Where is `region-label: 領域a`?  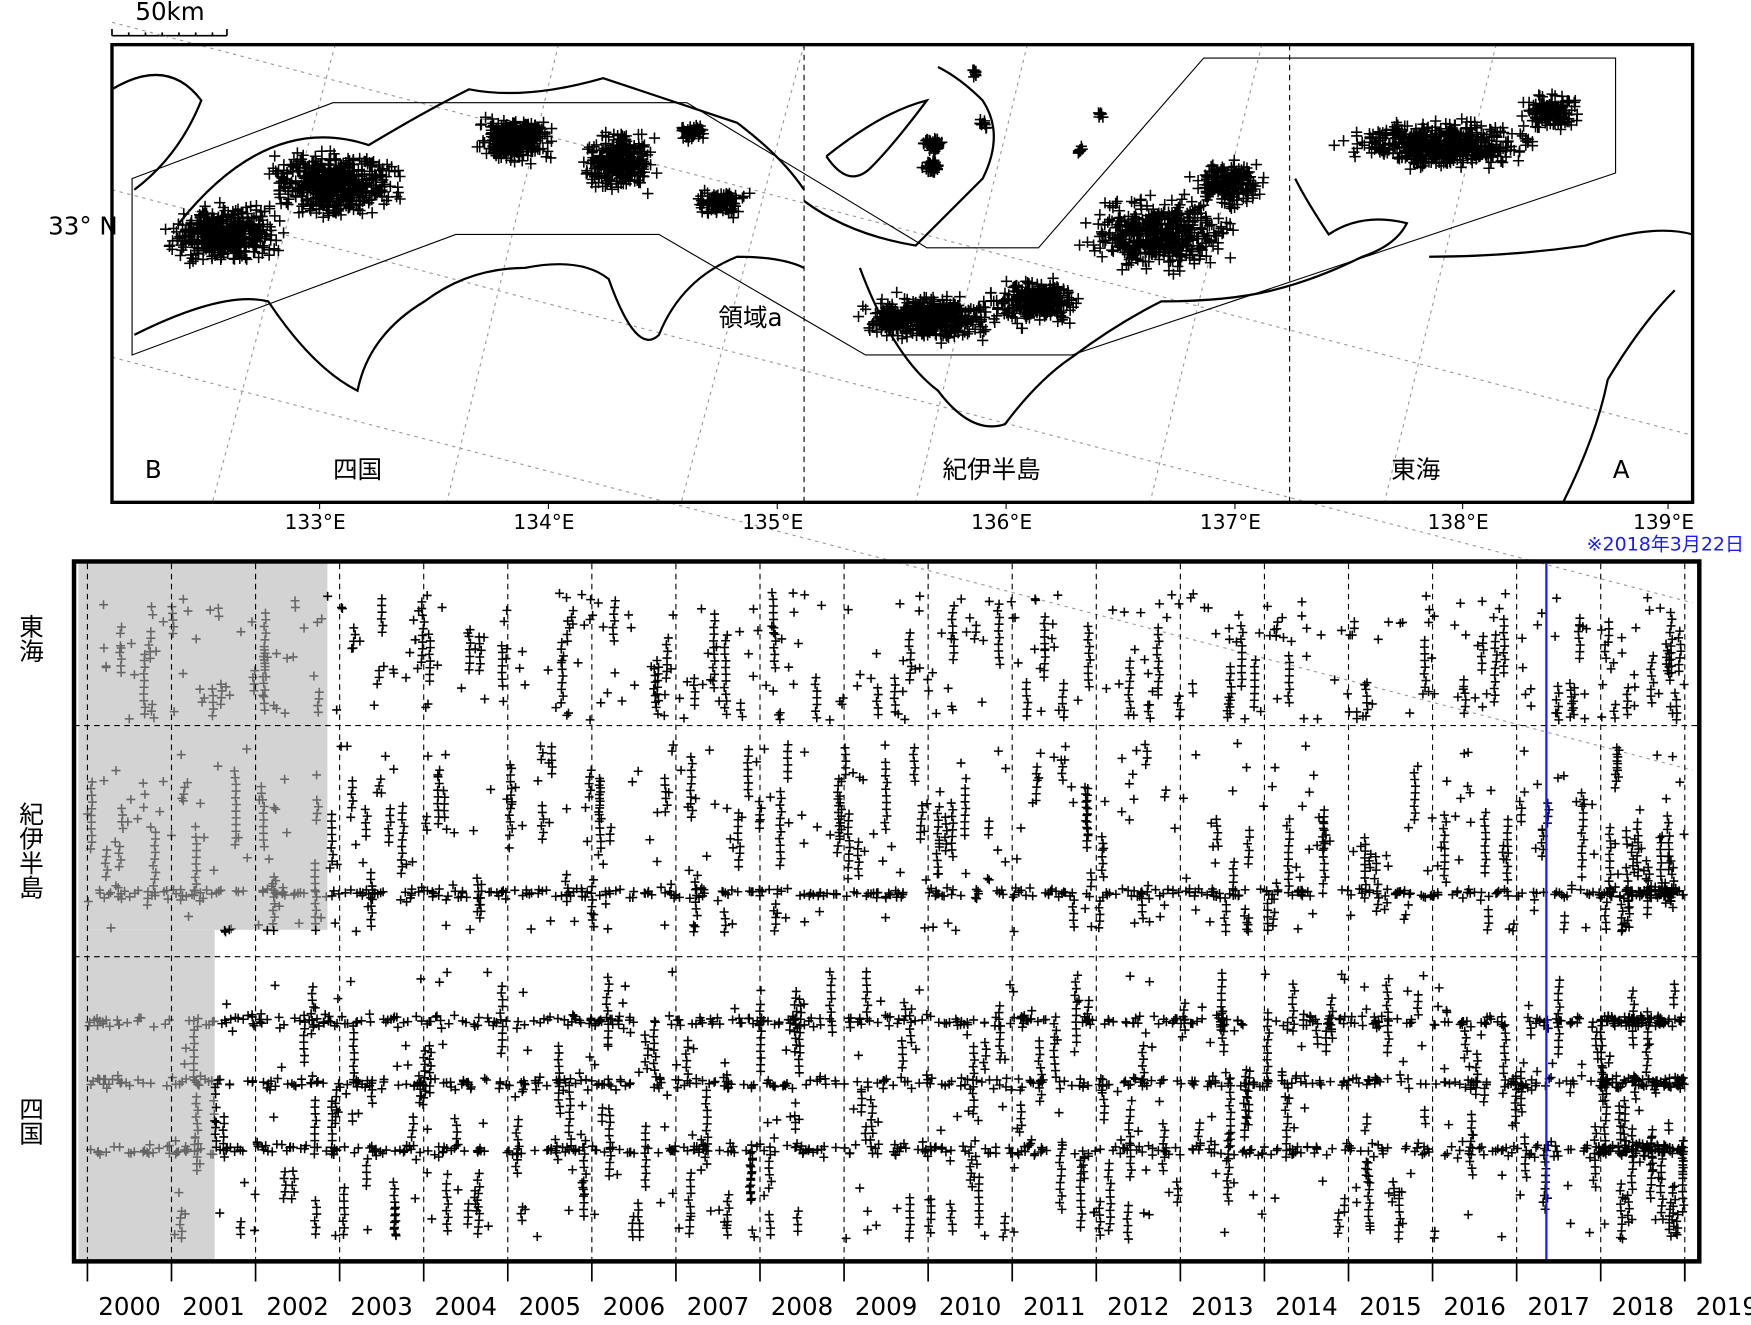
region-label: 領域a is located at coordinates (750, 317).